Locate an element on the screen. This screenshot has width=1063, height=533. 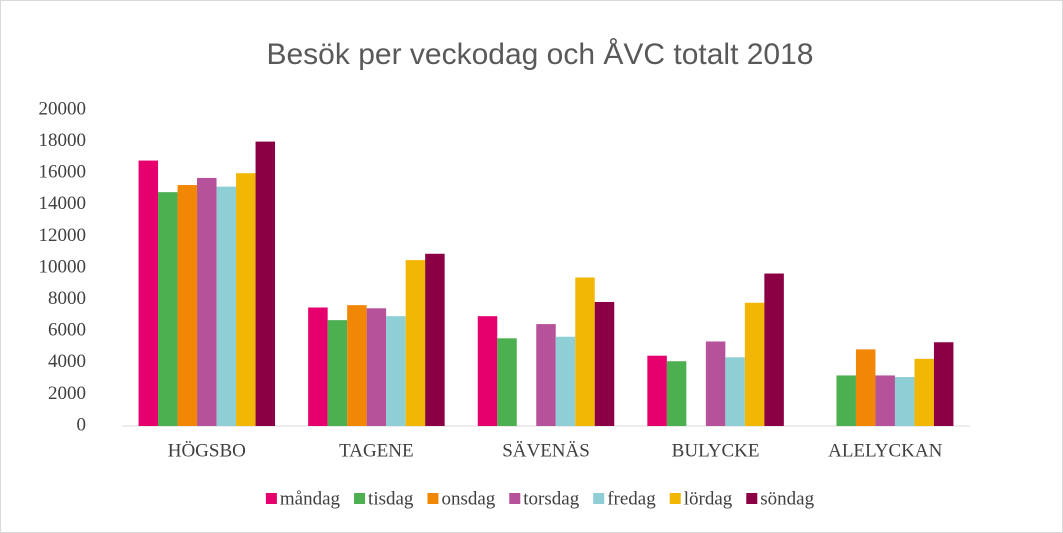
x-tick-label: ALELYCKAN is located at coordinates (885, 450).